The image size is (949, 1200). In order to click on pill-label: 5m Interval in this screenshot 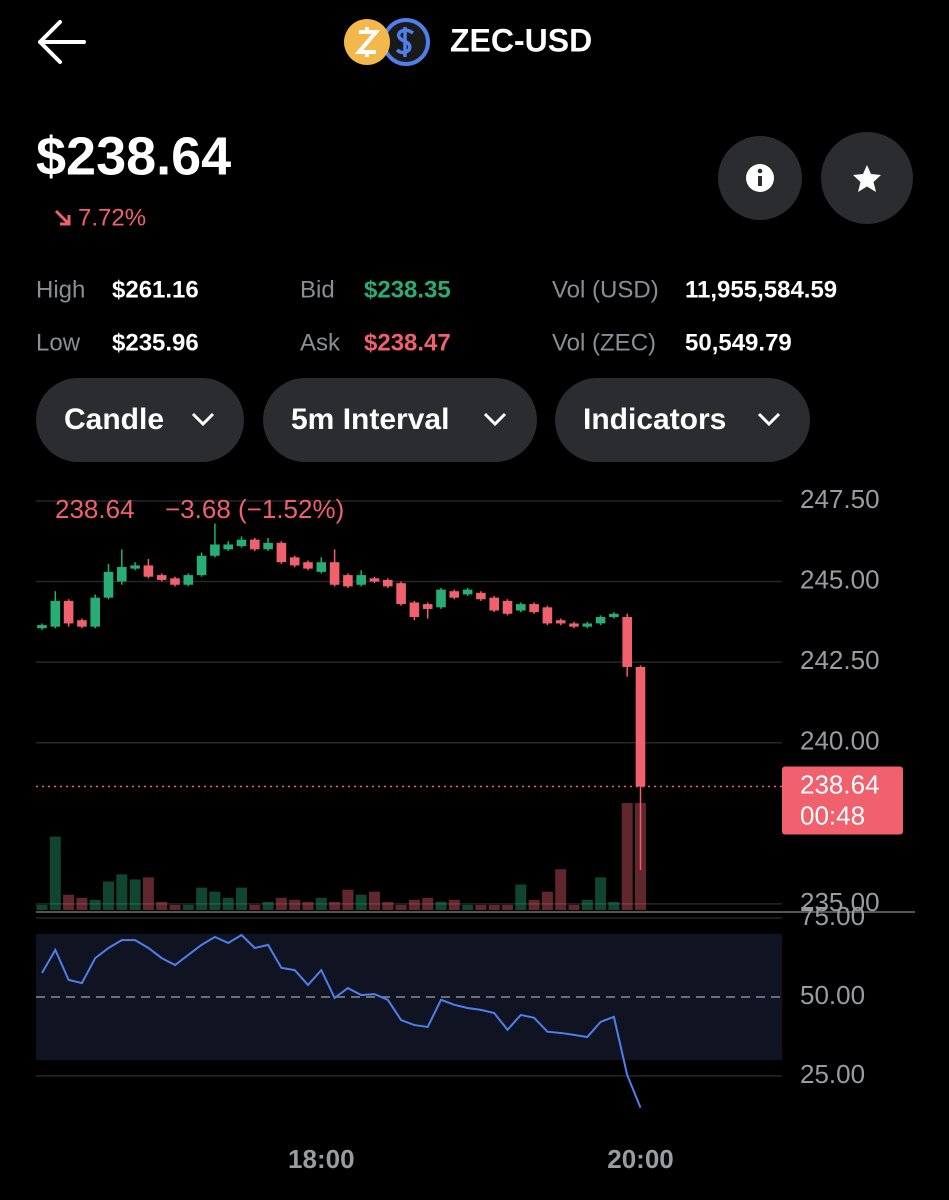, I will do `click(370, 419)`.